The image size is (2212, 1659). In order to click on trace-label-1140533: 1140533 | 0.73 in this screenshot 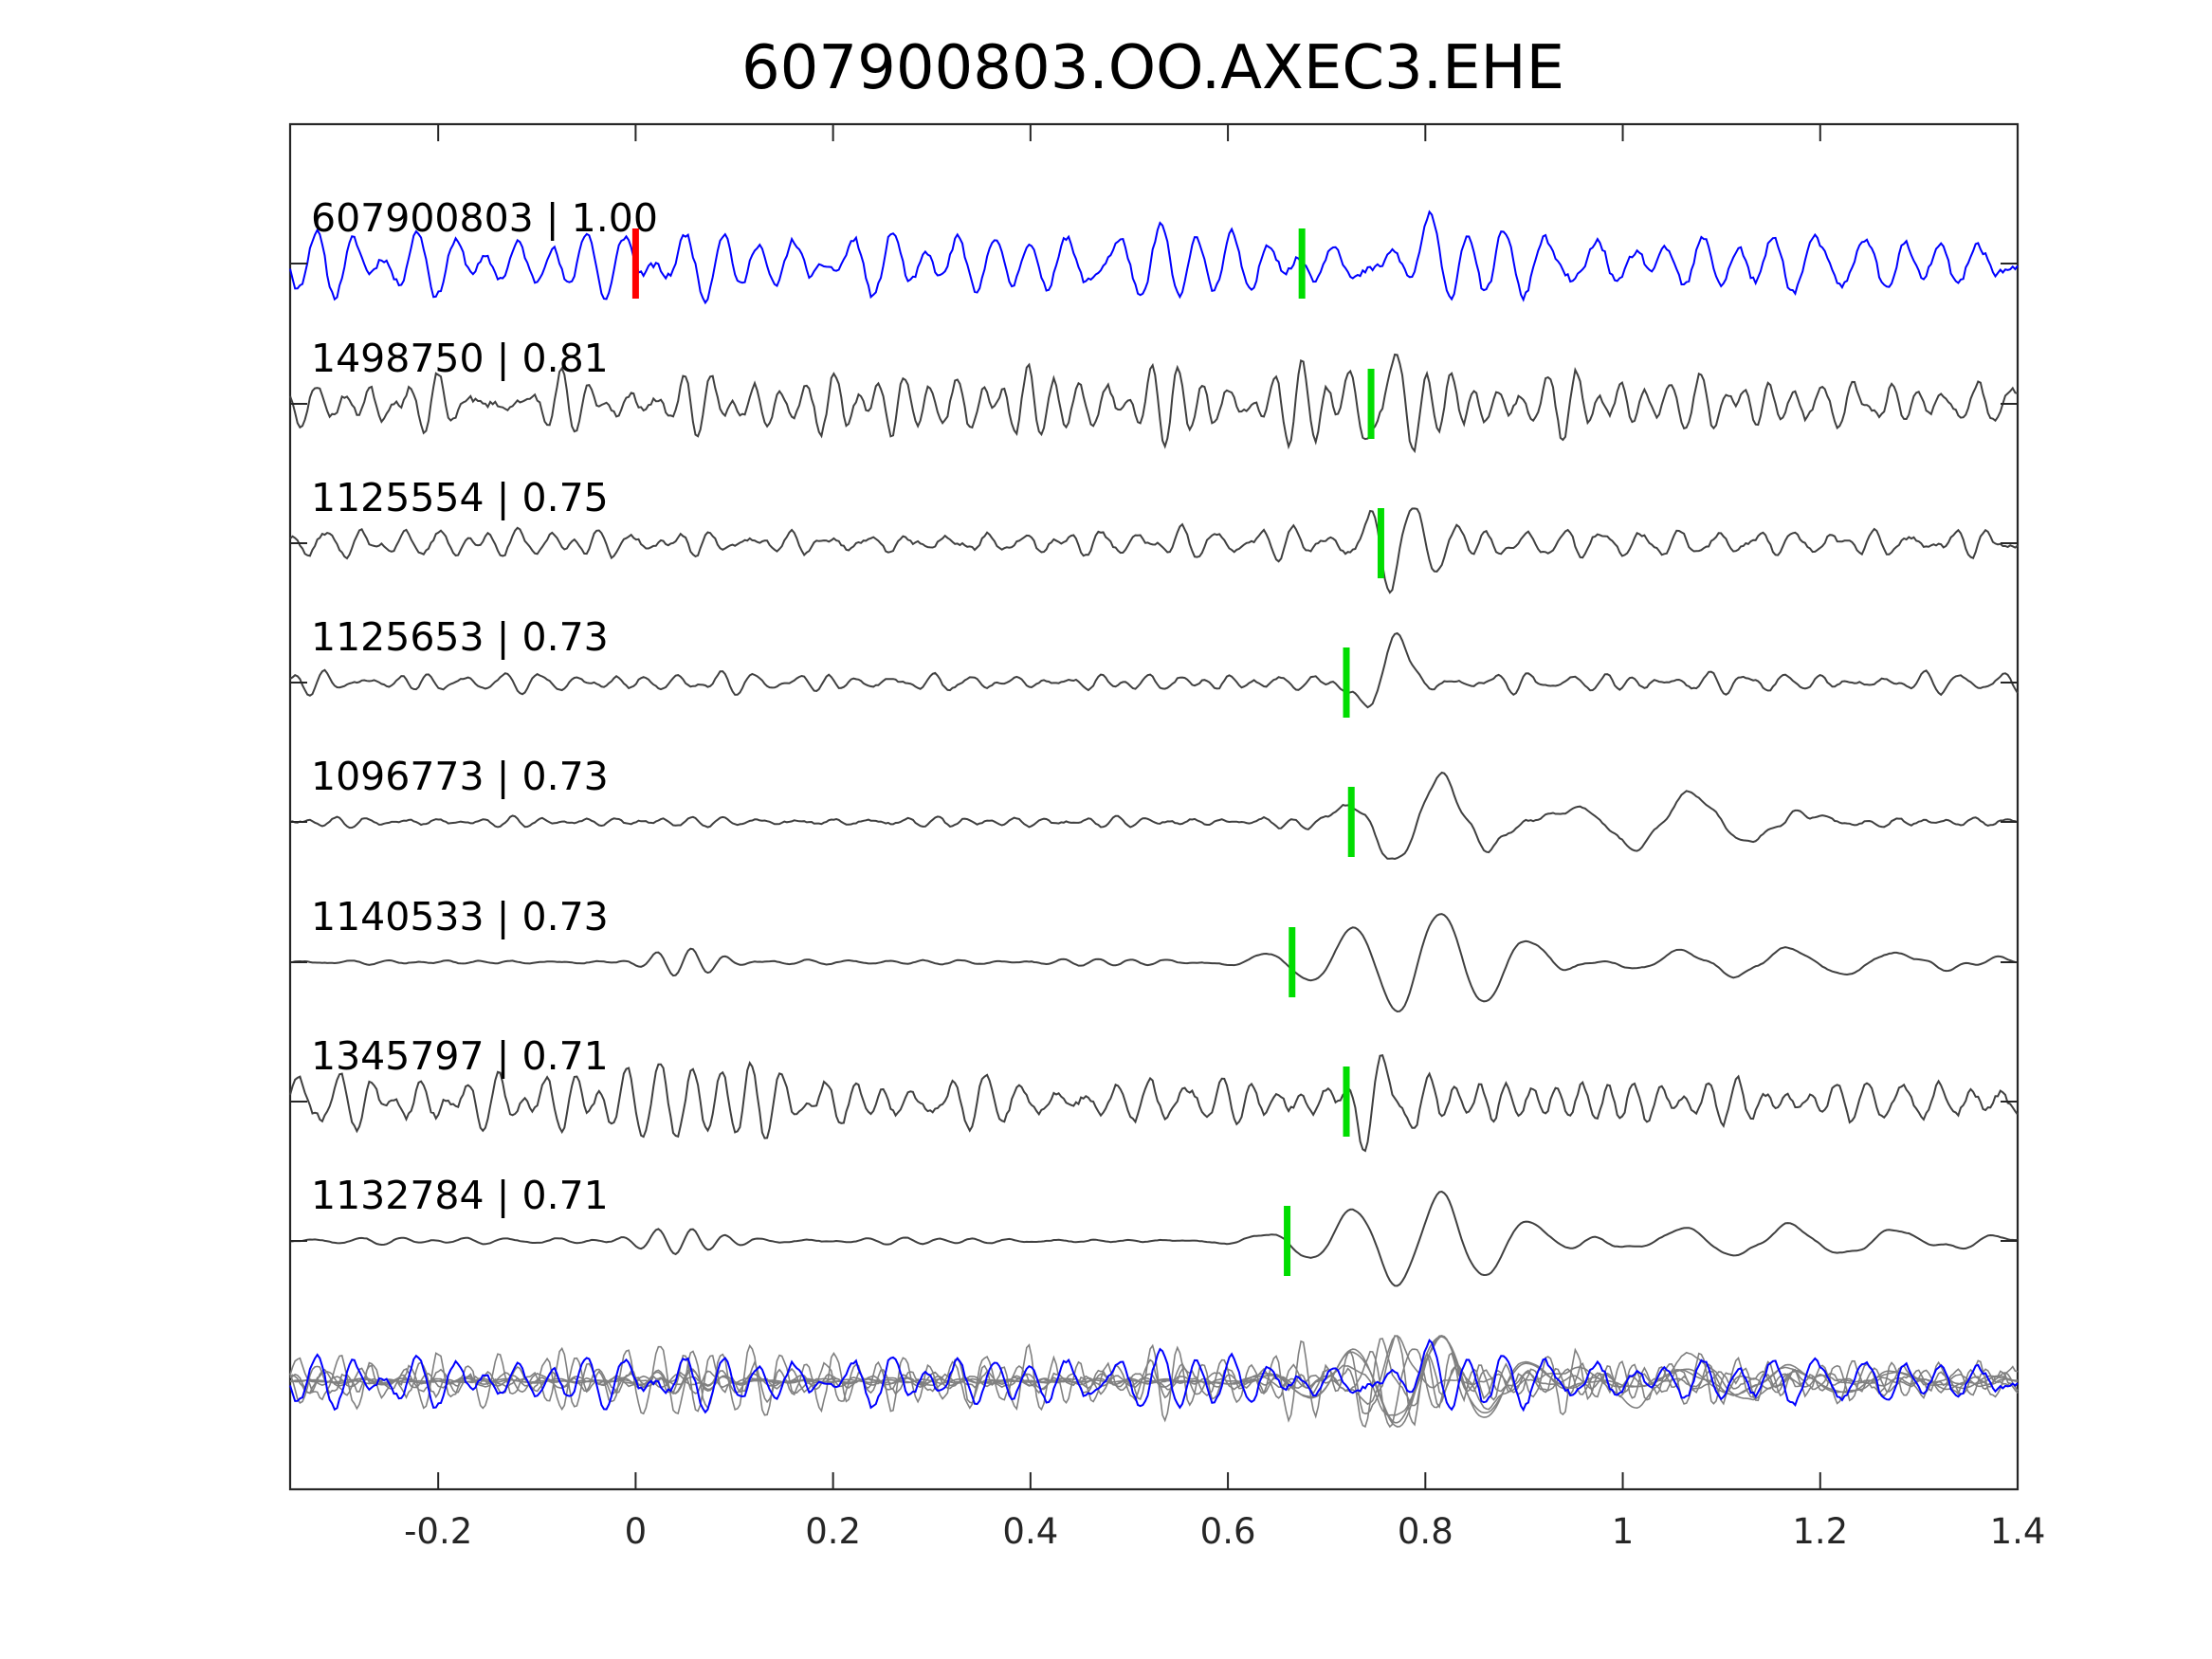, I will do `click(460, 916)`.